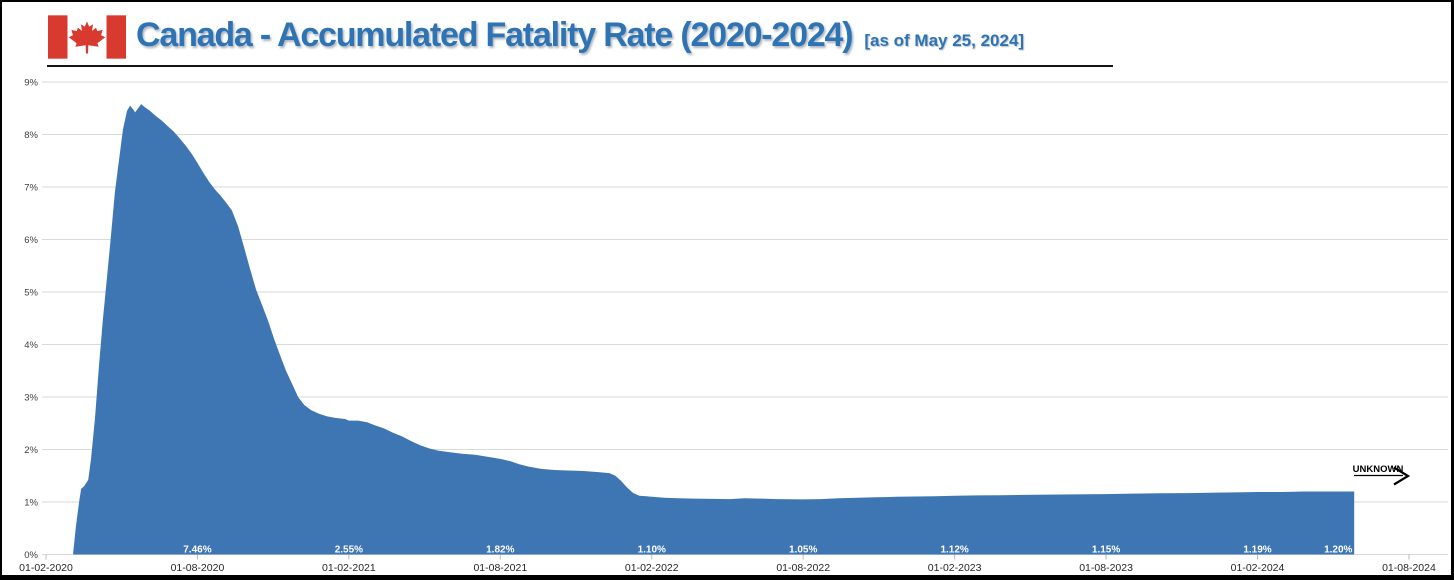 This screenshot has width=1454, height=580. What do you see at coordinates (1378, 469) in the screenshot?
I see `unknown-label: UNKNOWN` at bounding box center [1378, 469].